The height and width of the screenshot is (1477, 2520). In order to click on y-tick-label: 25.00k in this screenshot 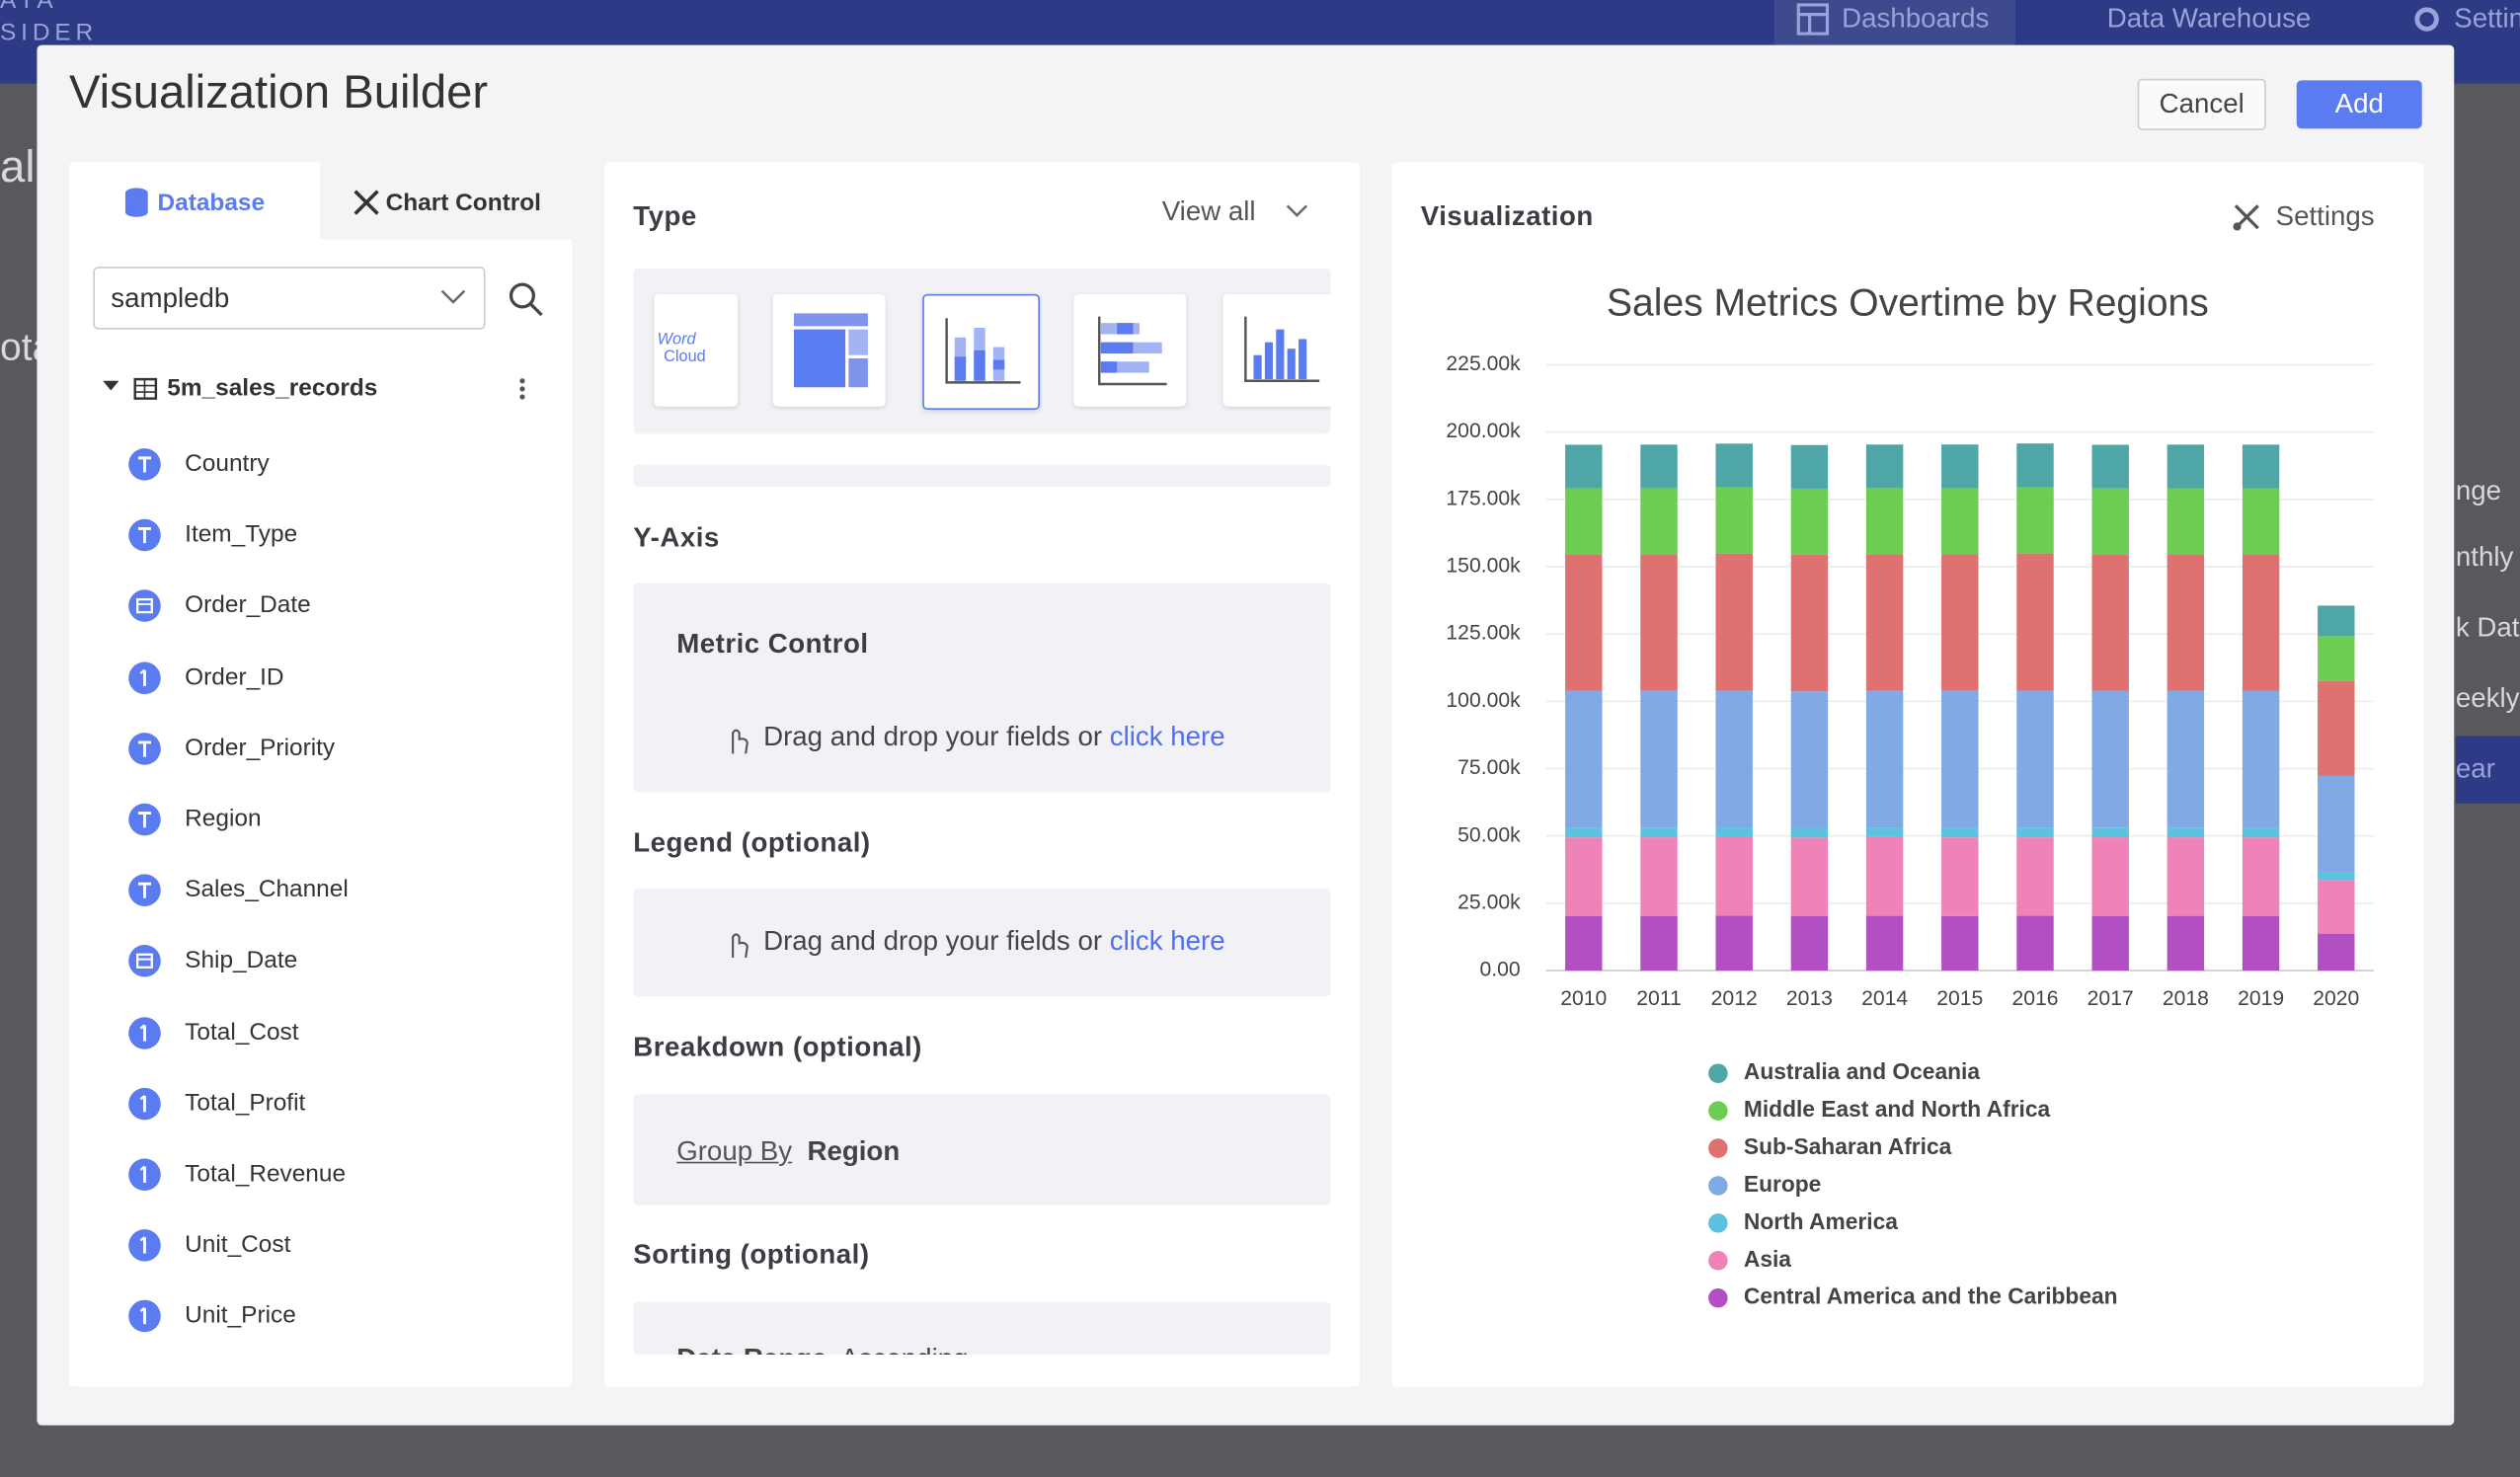, I will do `click(1489, 902)`.